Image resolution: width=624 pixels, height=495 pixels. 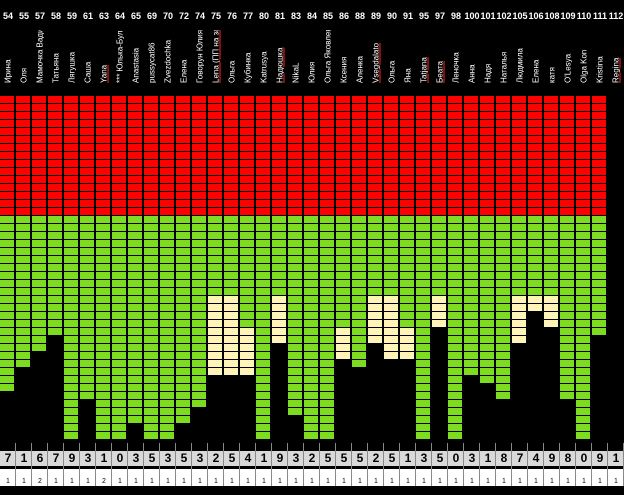 What do you see at coordinates (328, 56) in the screenshot?
I see `participant-name: Ольга Яковлева` at bounding box center [328, 56].